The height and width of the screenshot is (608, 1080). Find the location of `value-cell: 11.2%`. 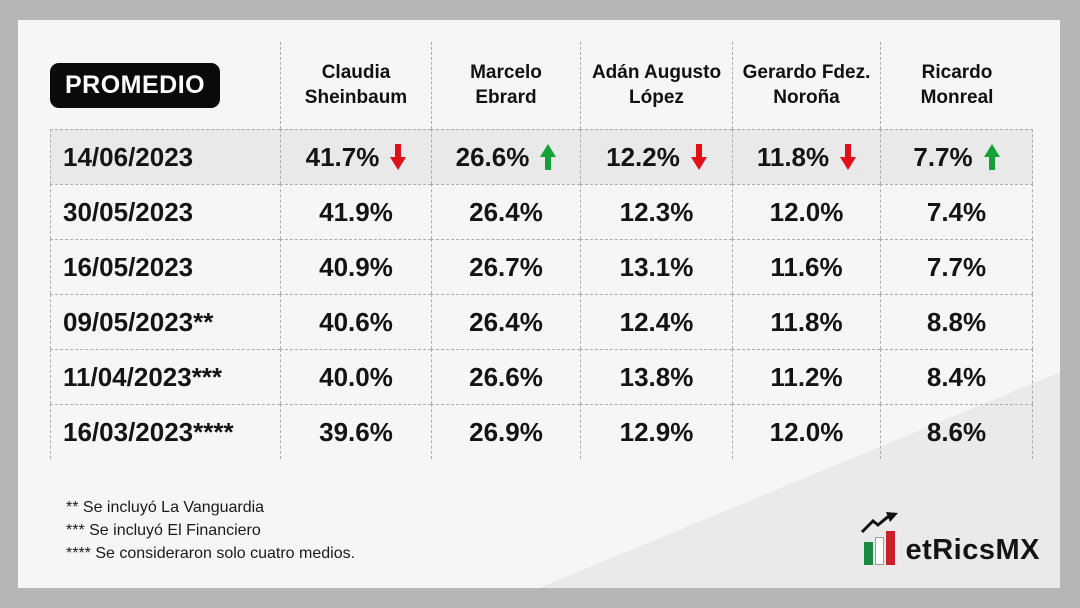

value-cell: 11.2% is located at coordinates (806, 376).